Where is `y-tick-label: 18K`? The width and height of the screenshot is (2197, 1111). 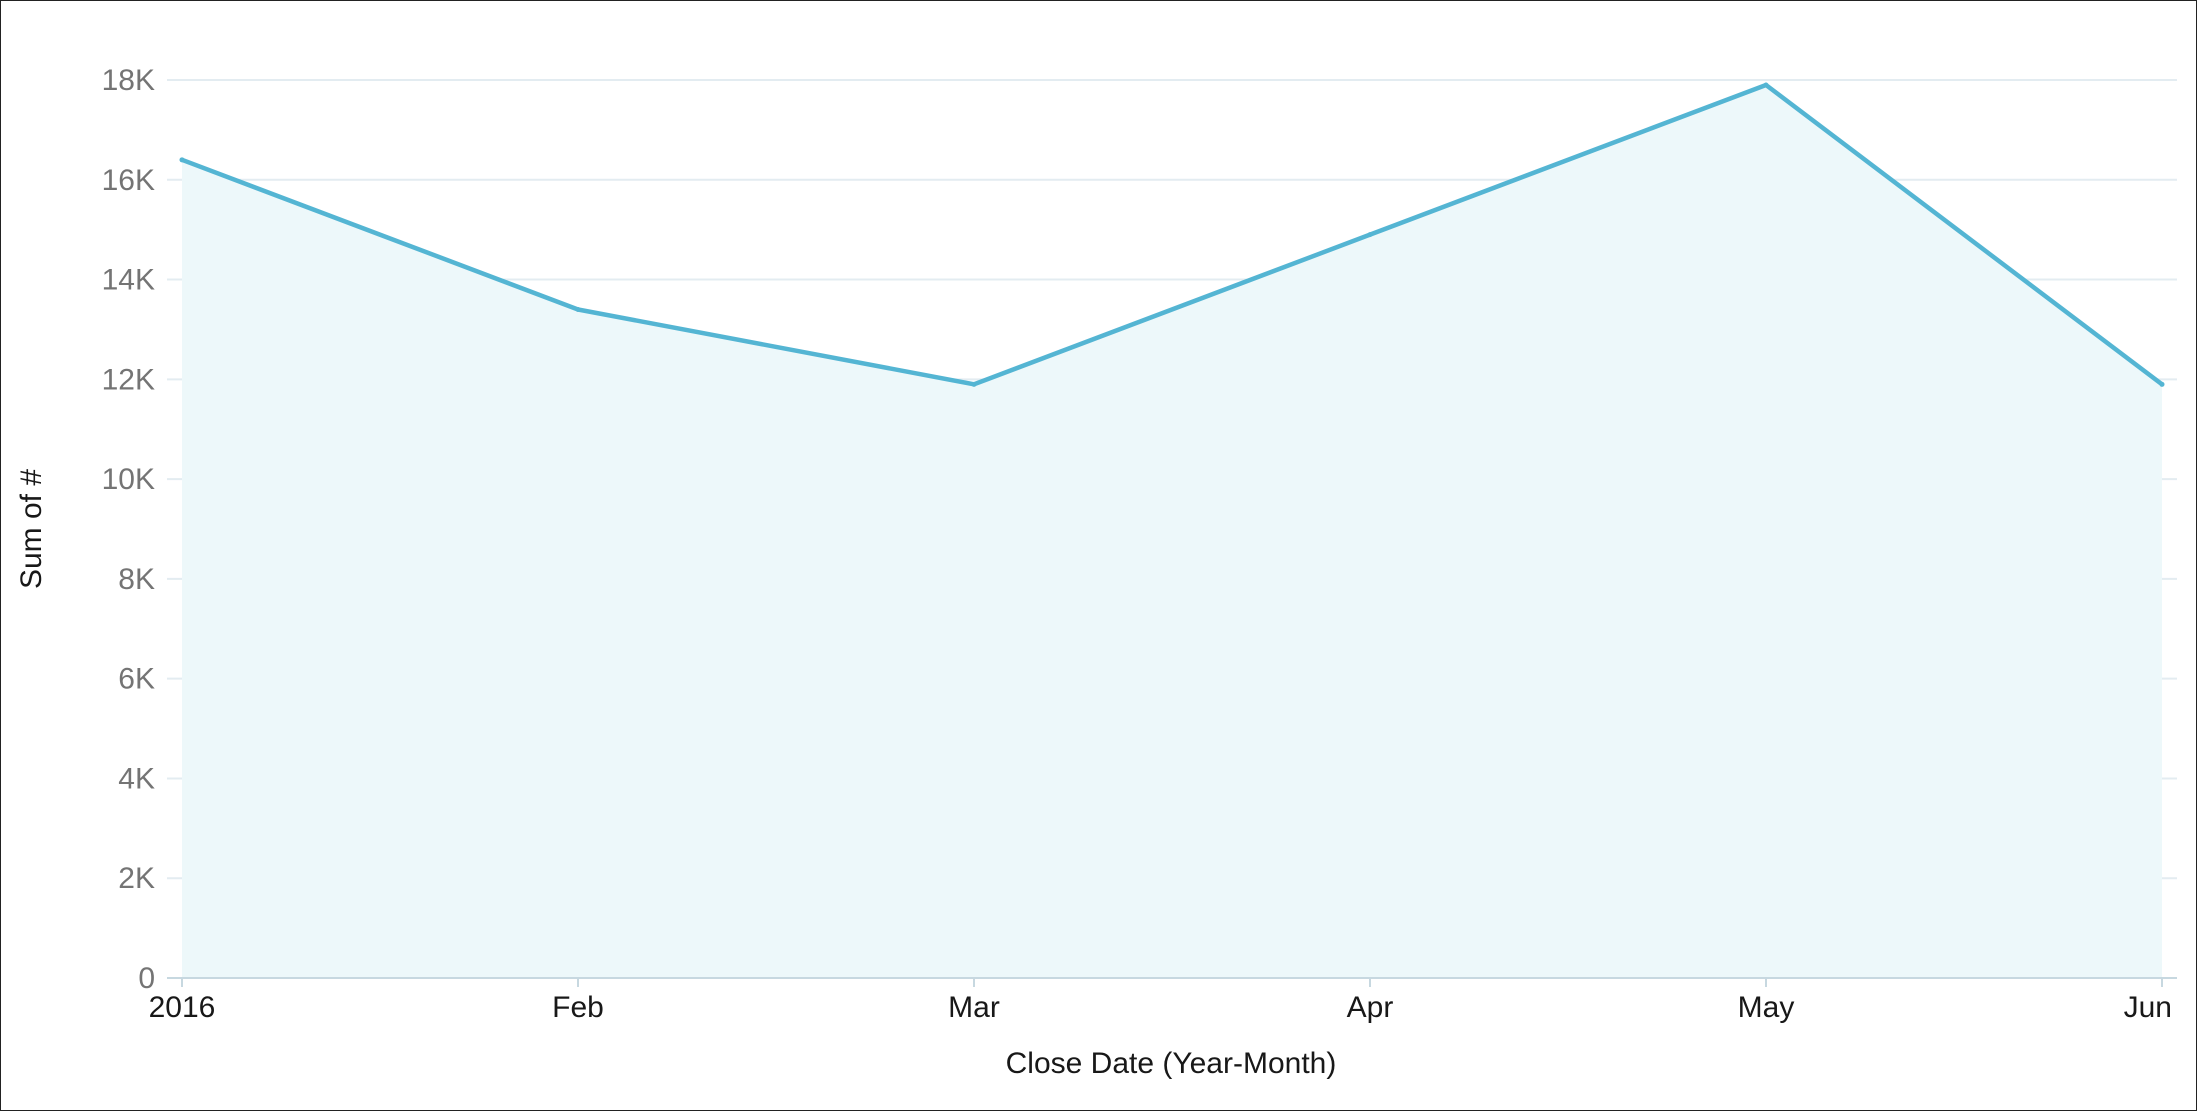 y-tick-label: 18K is located at coordinates (128, 80).